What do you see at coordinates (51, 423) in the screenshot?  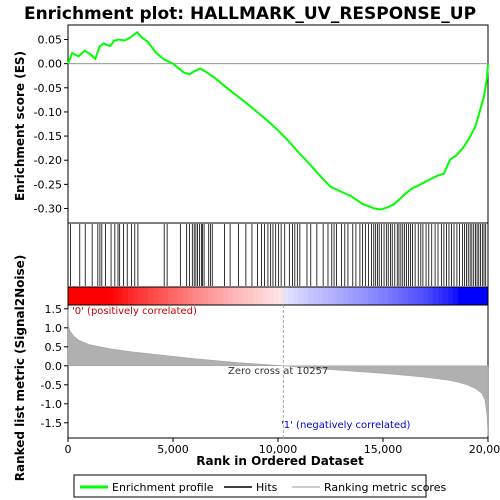 I see `metric-y-tick-label: -1.5` at bounding box center [51, 423].